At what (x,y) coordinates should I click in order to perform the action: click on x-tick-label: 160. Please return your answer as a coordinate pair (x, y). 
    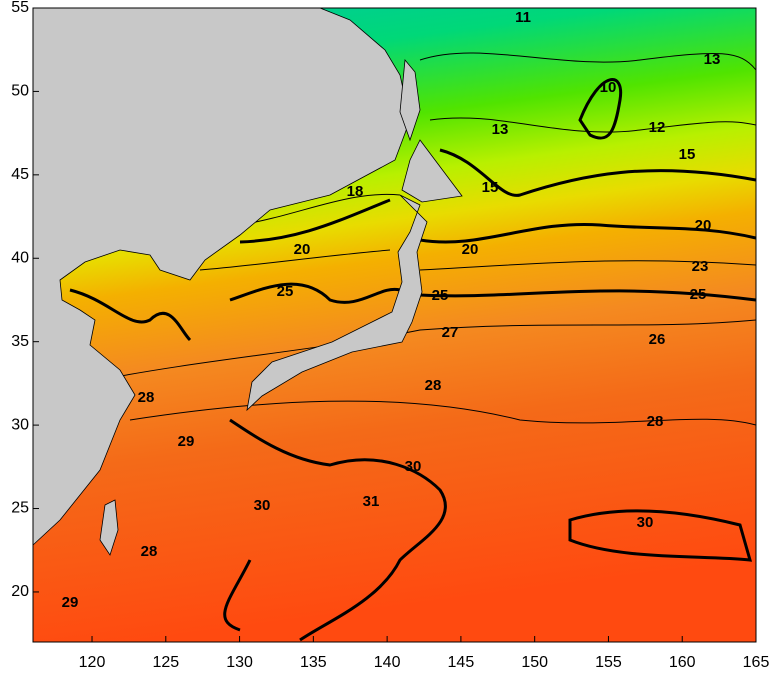
    Looking at the image, I should click on (682, 662).